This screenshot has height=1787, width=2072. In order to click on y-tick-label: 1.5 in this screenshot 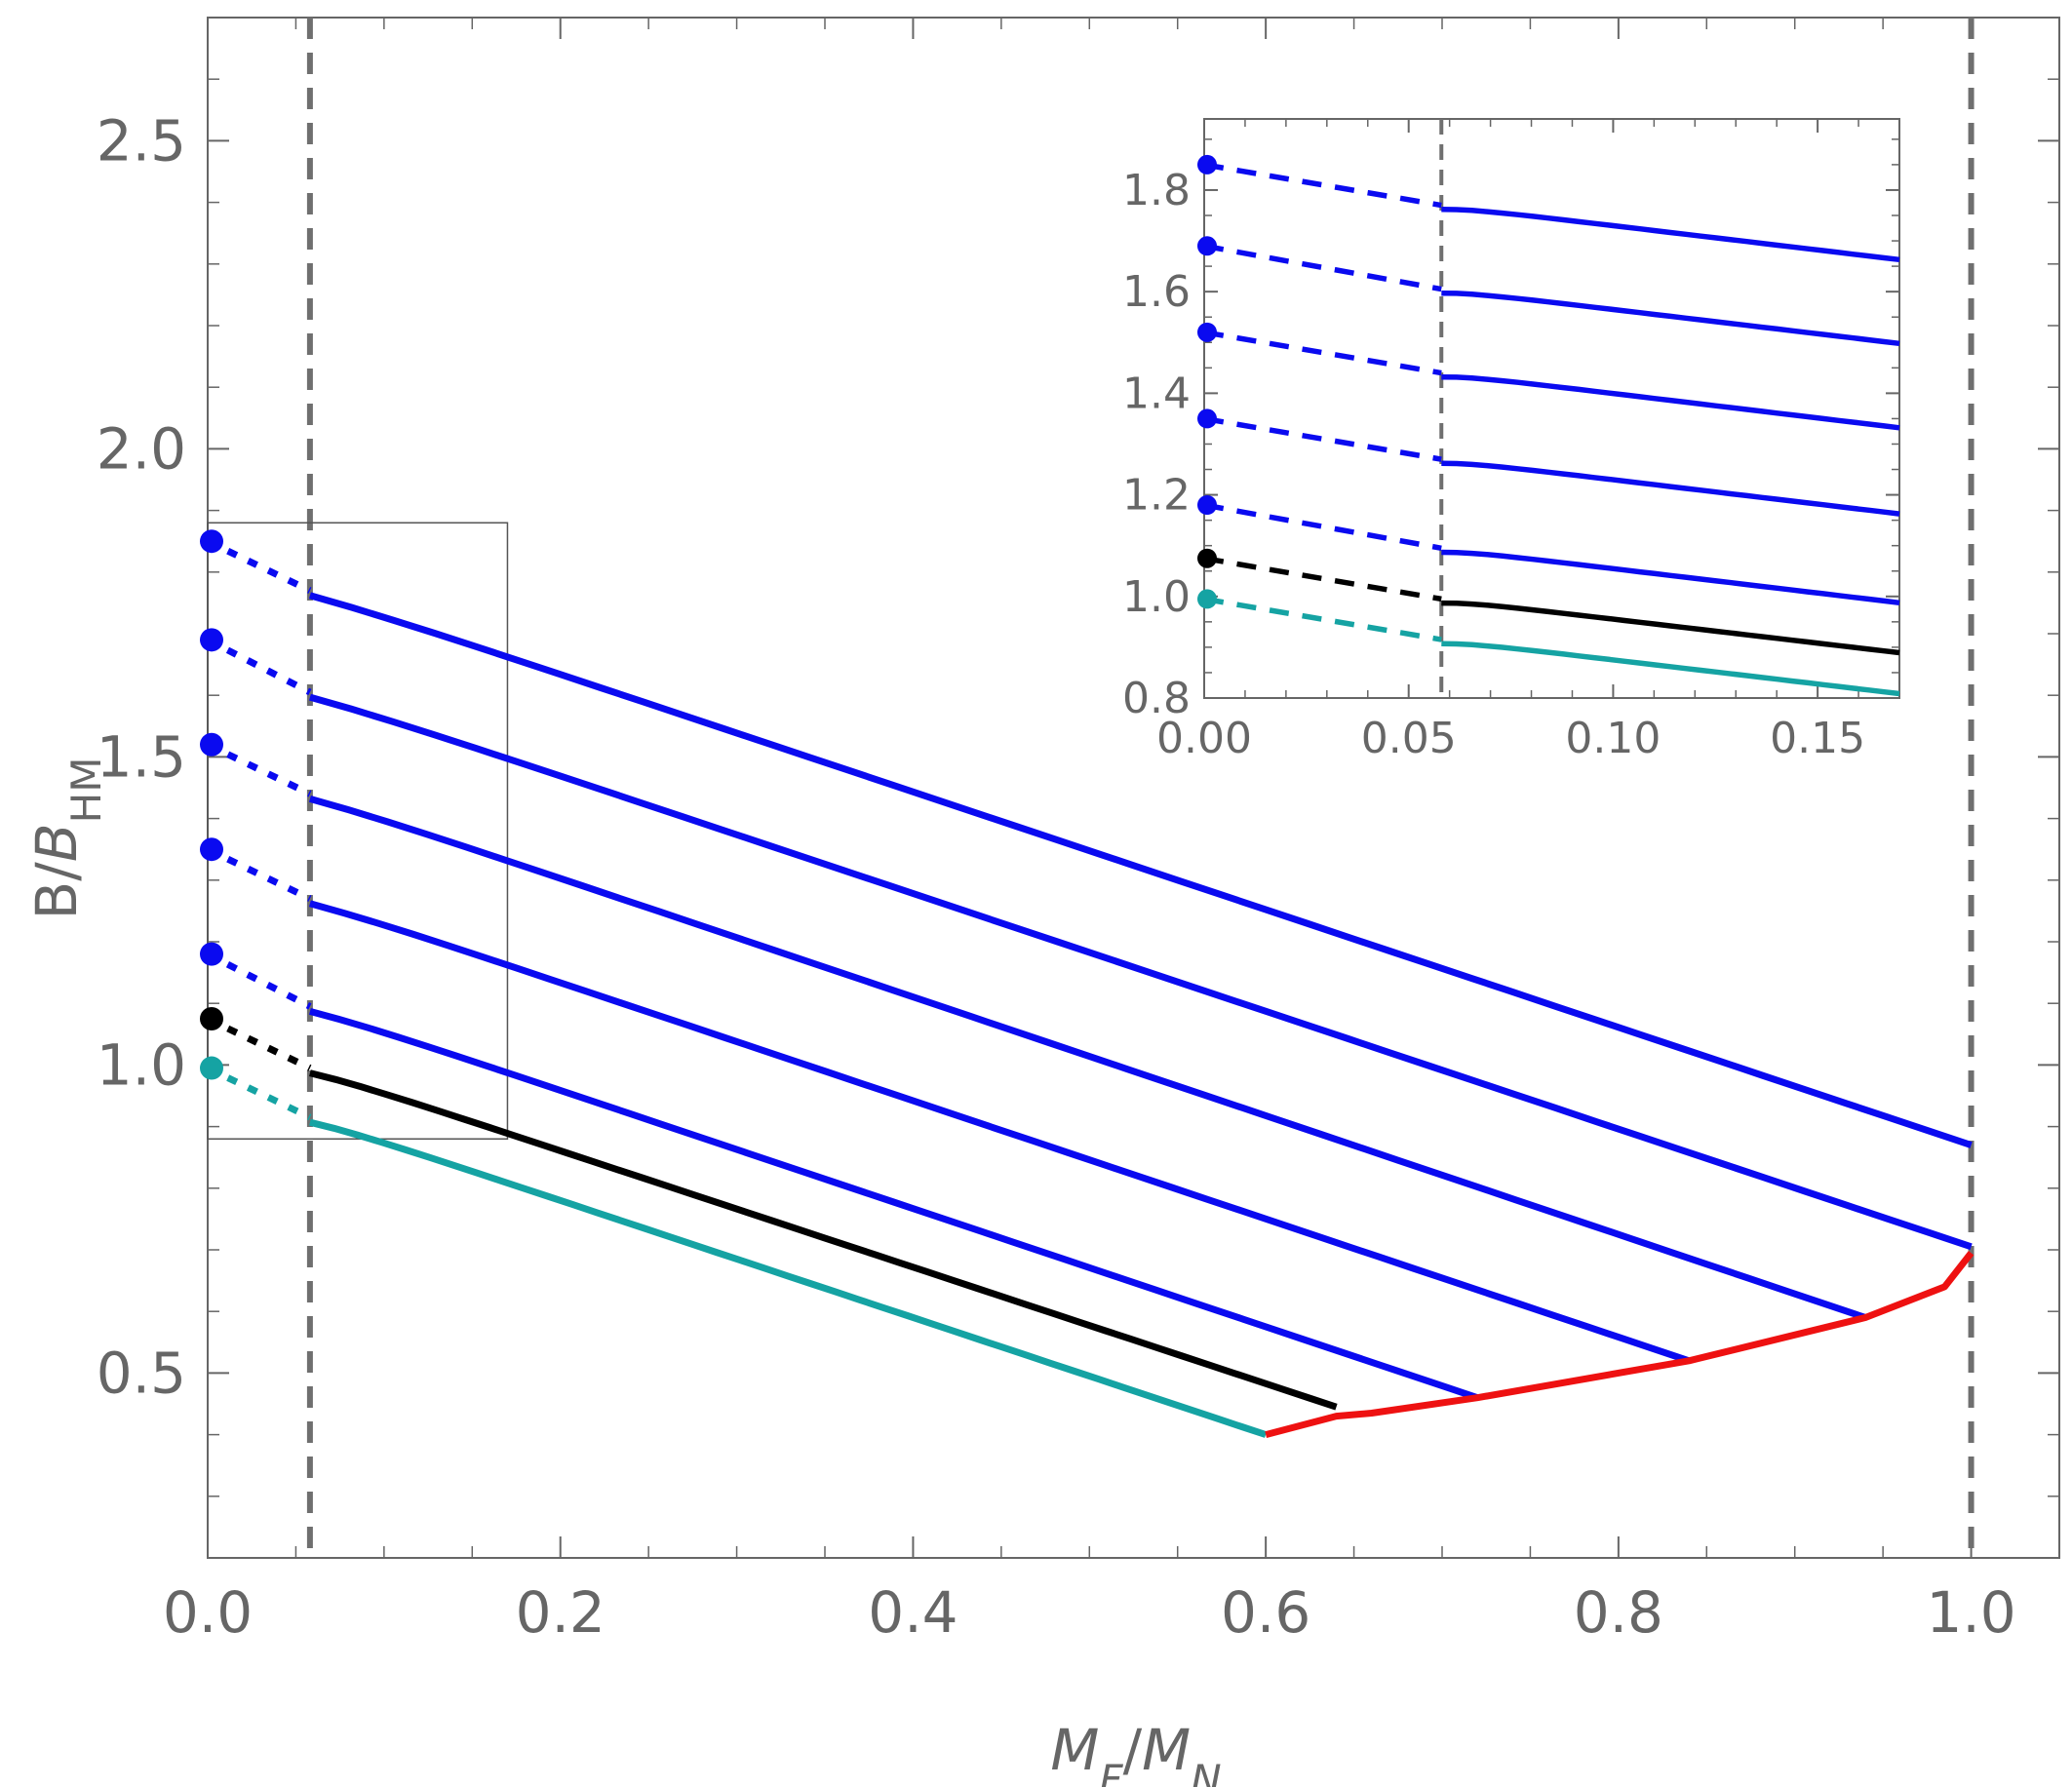, I will do `click(141, 756)`.